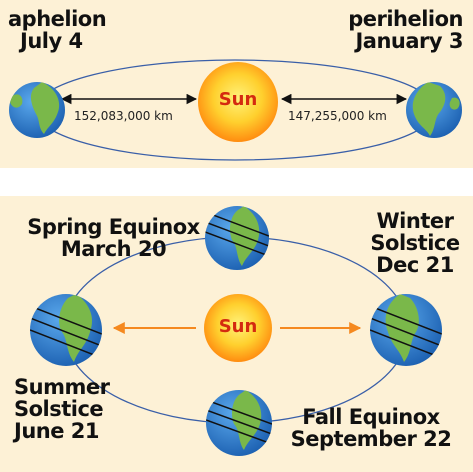 The width and height of the screenshot is (473, 472). I want to click on perihelion-distance: 147,255,000 km, so click(337, 116).